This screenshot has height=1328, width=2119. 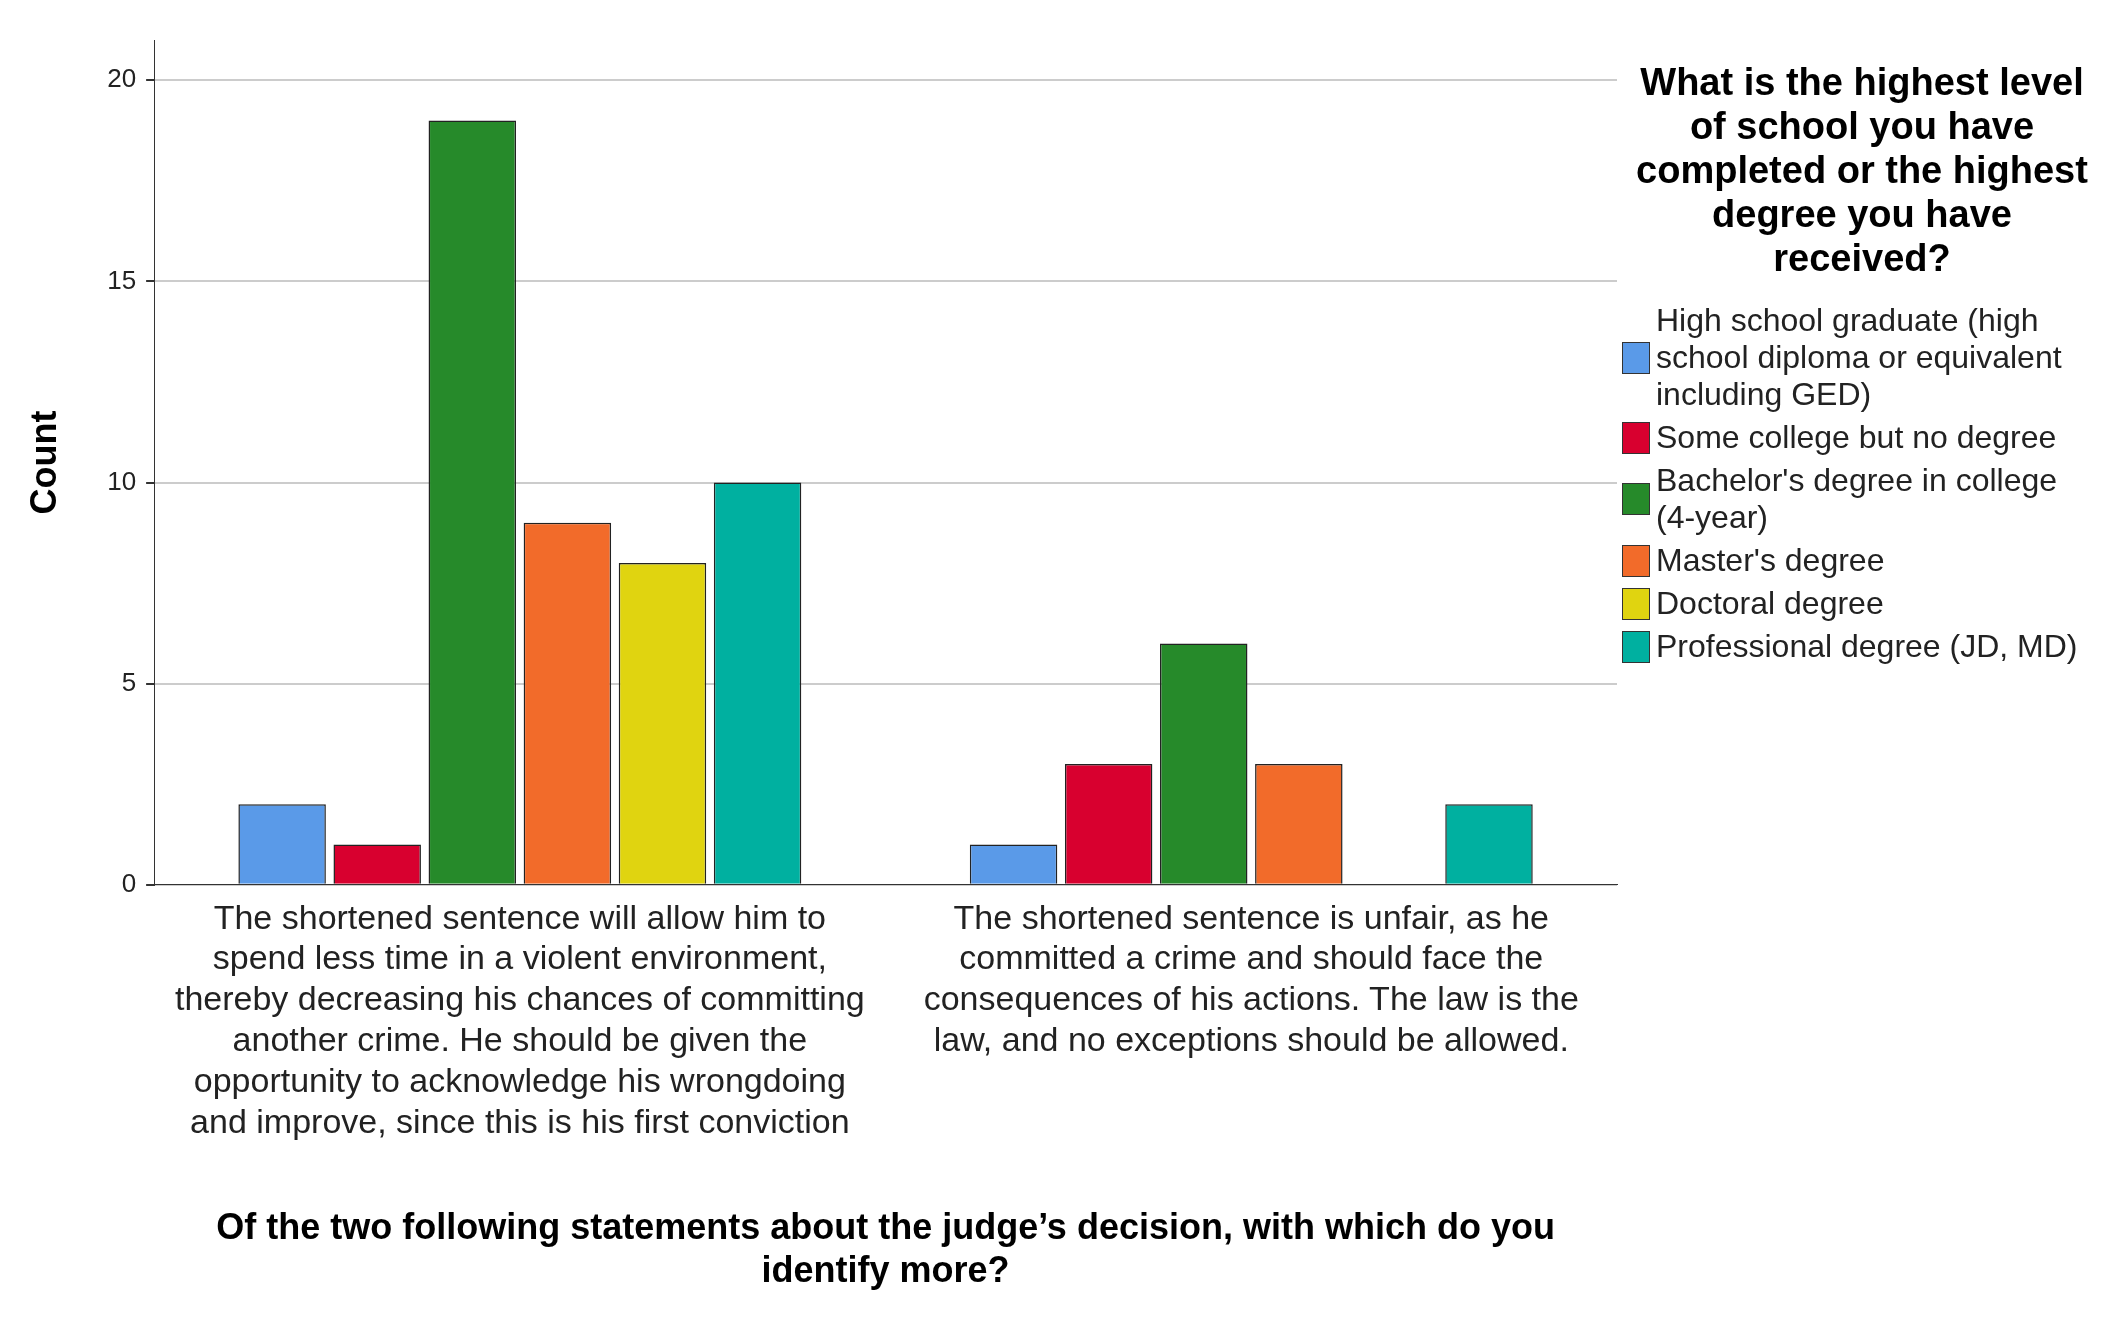 I want to click on y-tick-label: 15, so click(x=122, y=279).